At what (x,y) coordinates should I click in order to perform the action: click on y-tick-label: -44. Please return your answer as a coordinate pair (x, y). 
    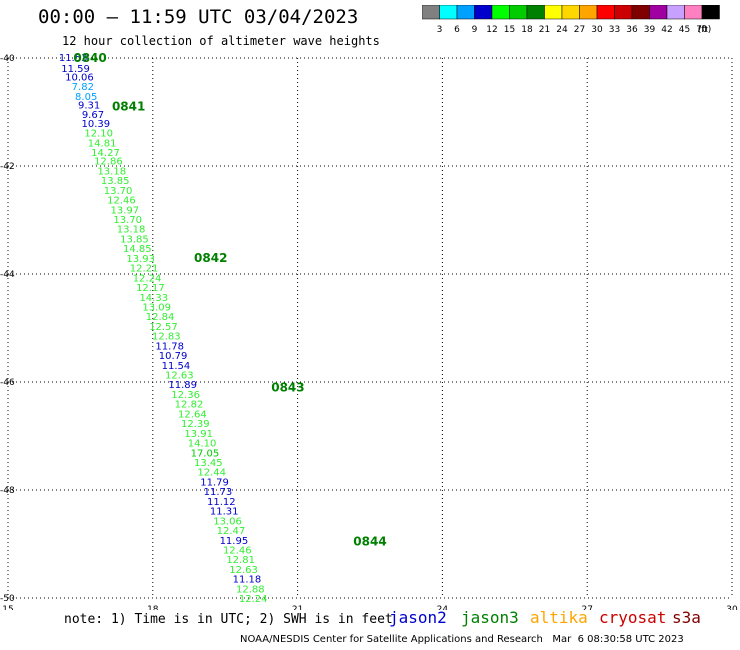
    Looking at the image, I should click on (7, 275).